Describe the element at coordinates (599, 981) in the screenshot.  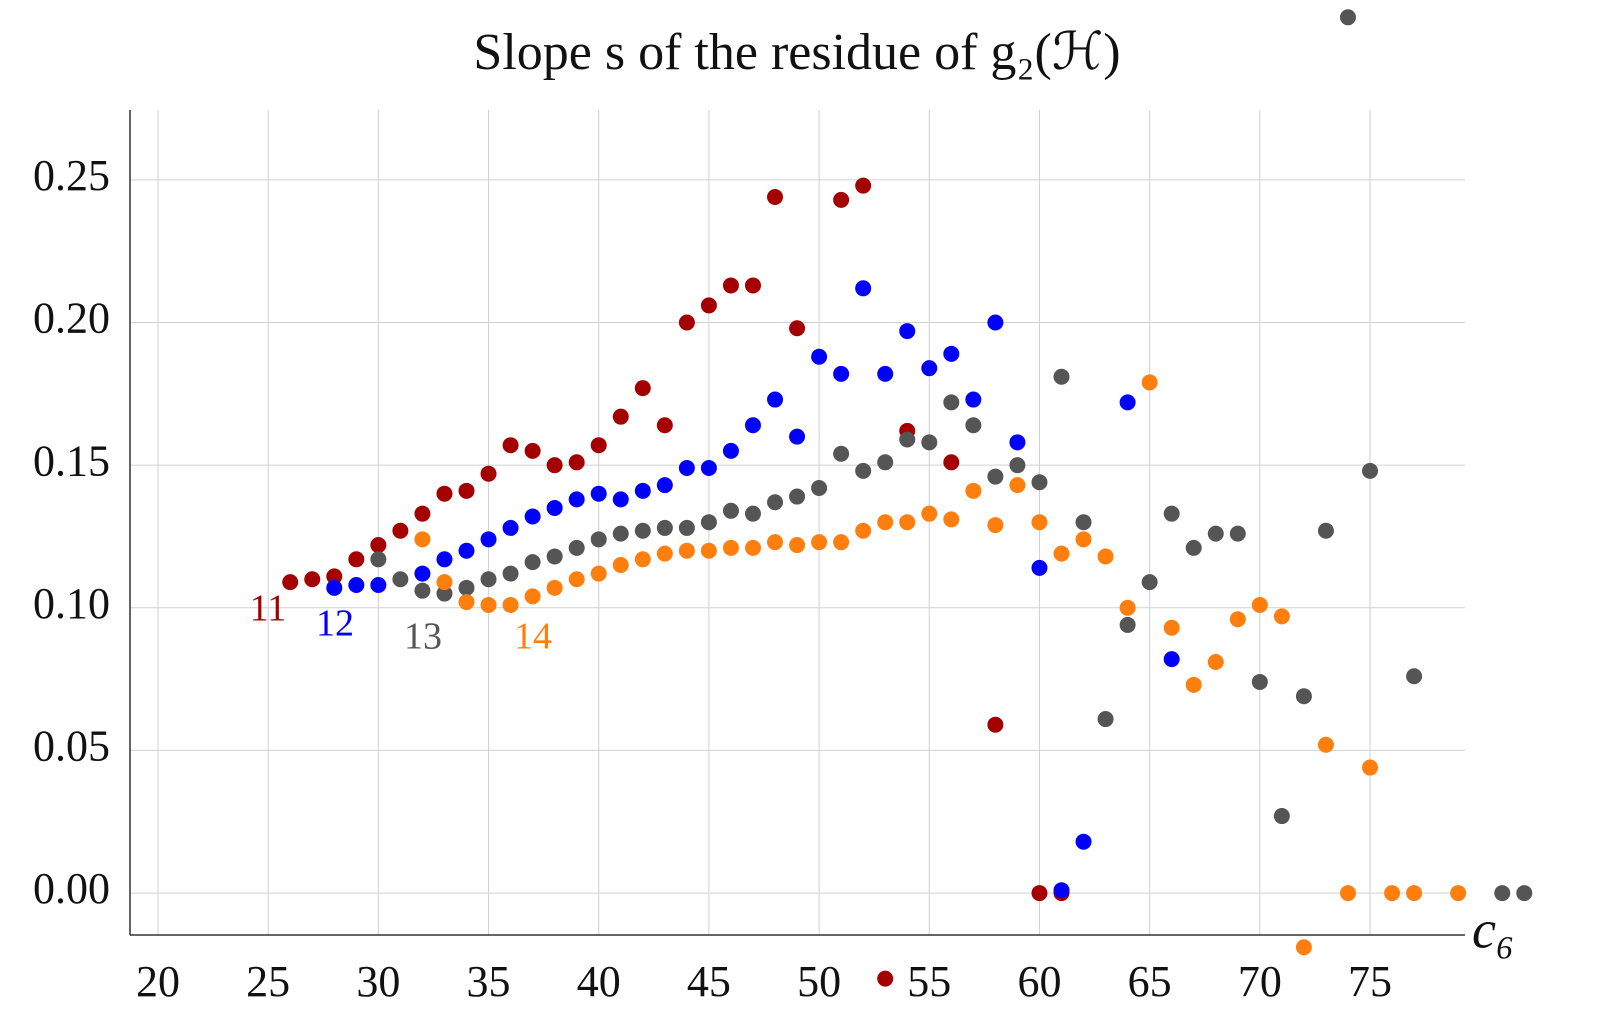
I see `x-tick-label: 40` at that location.